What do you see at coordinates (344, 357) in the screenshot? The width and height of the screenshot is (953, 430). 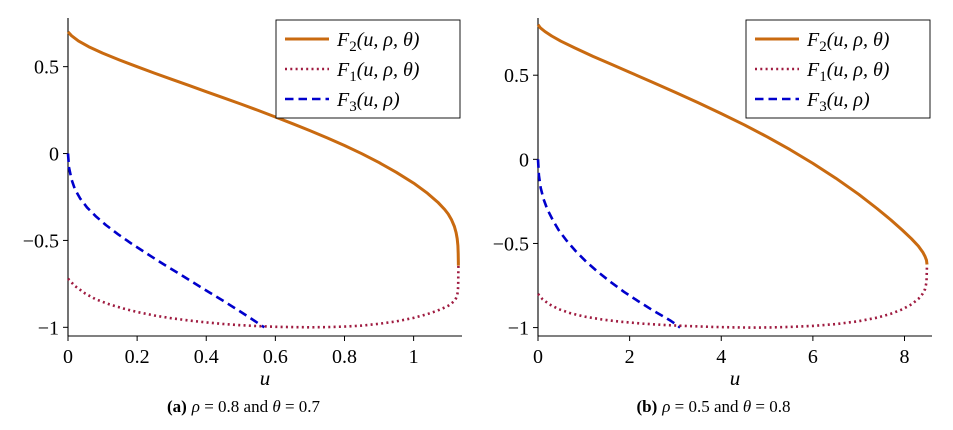 I see `svg-text: 0.8` at bounding box center [344, 357].